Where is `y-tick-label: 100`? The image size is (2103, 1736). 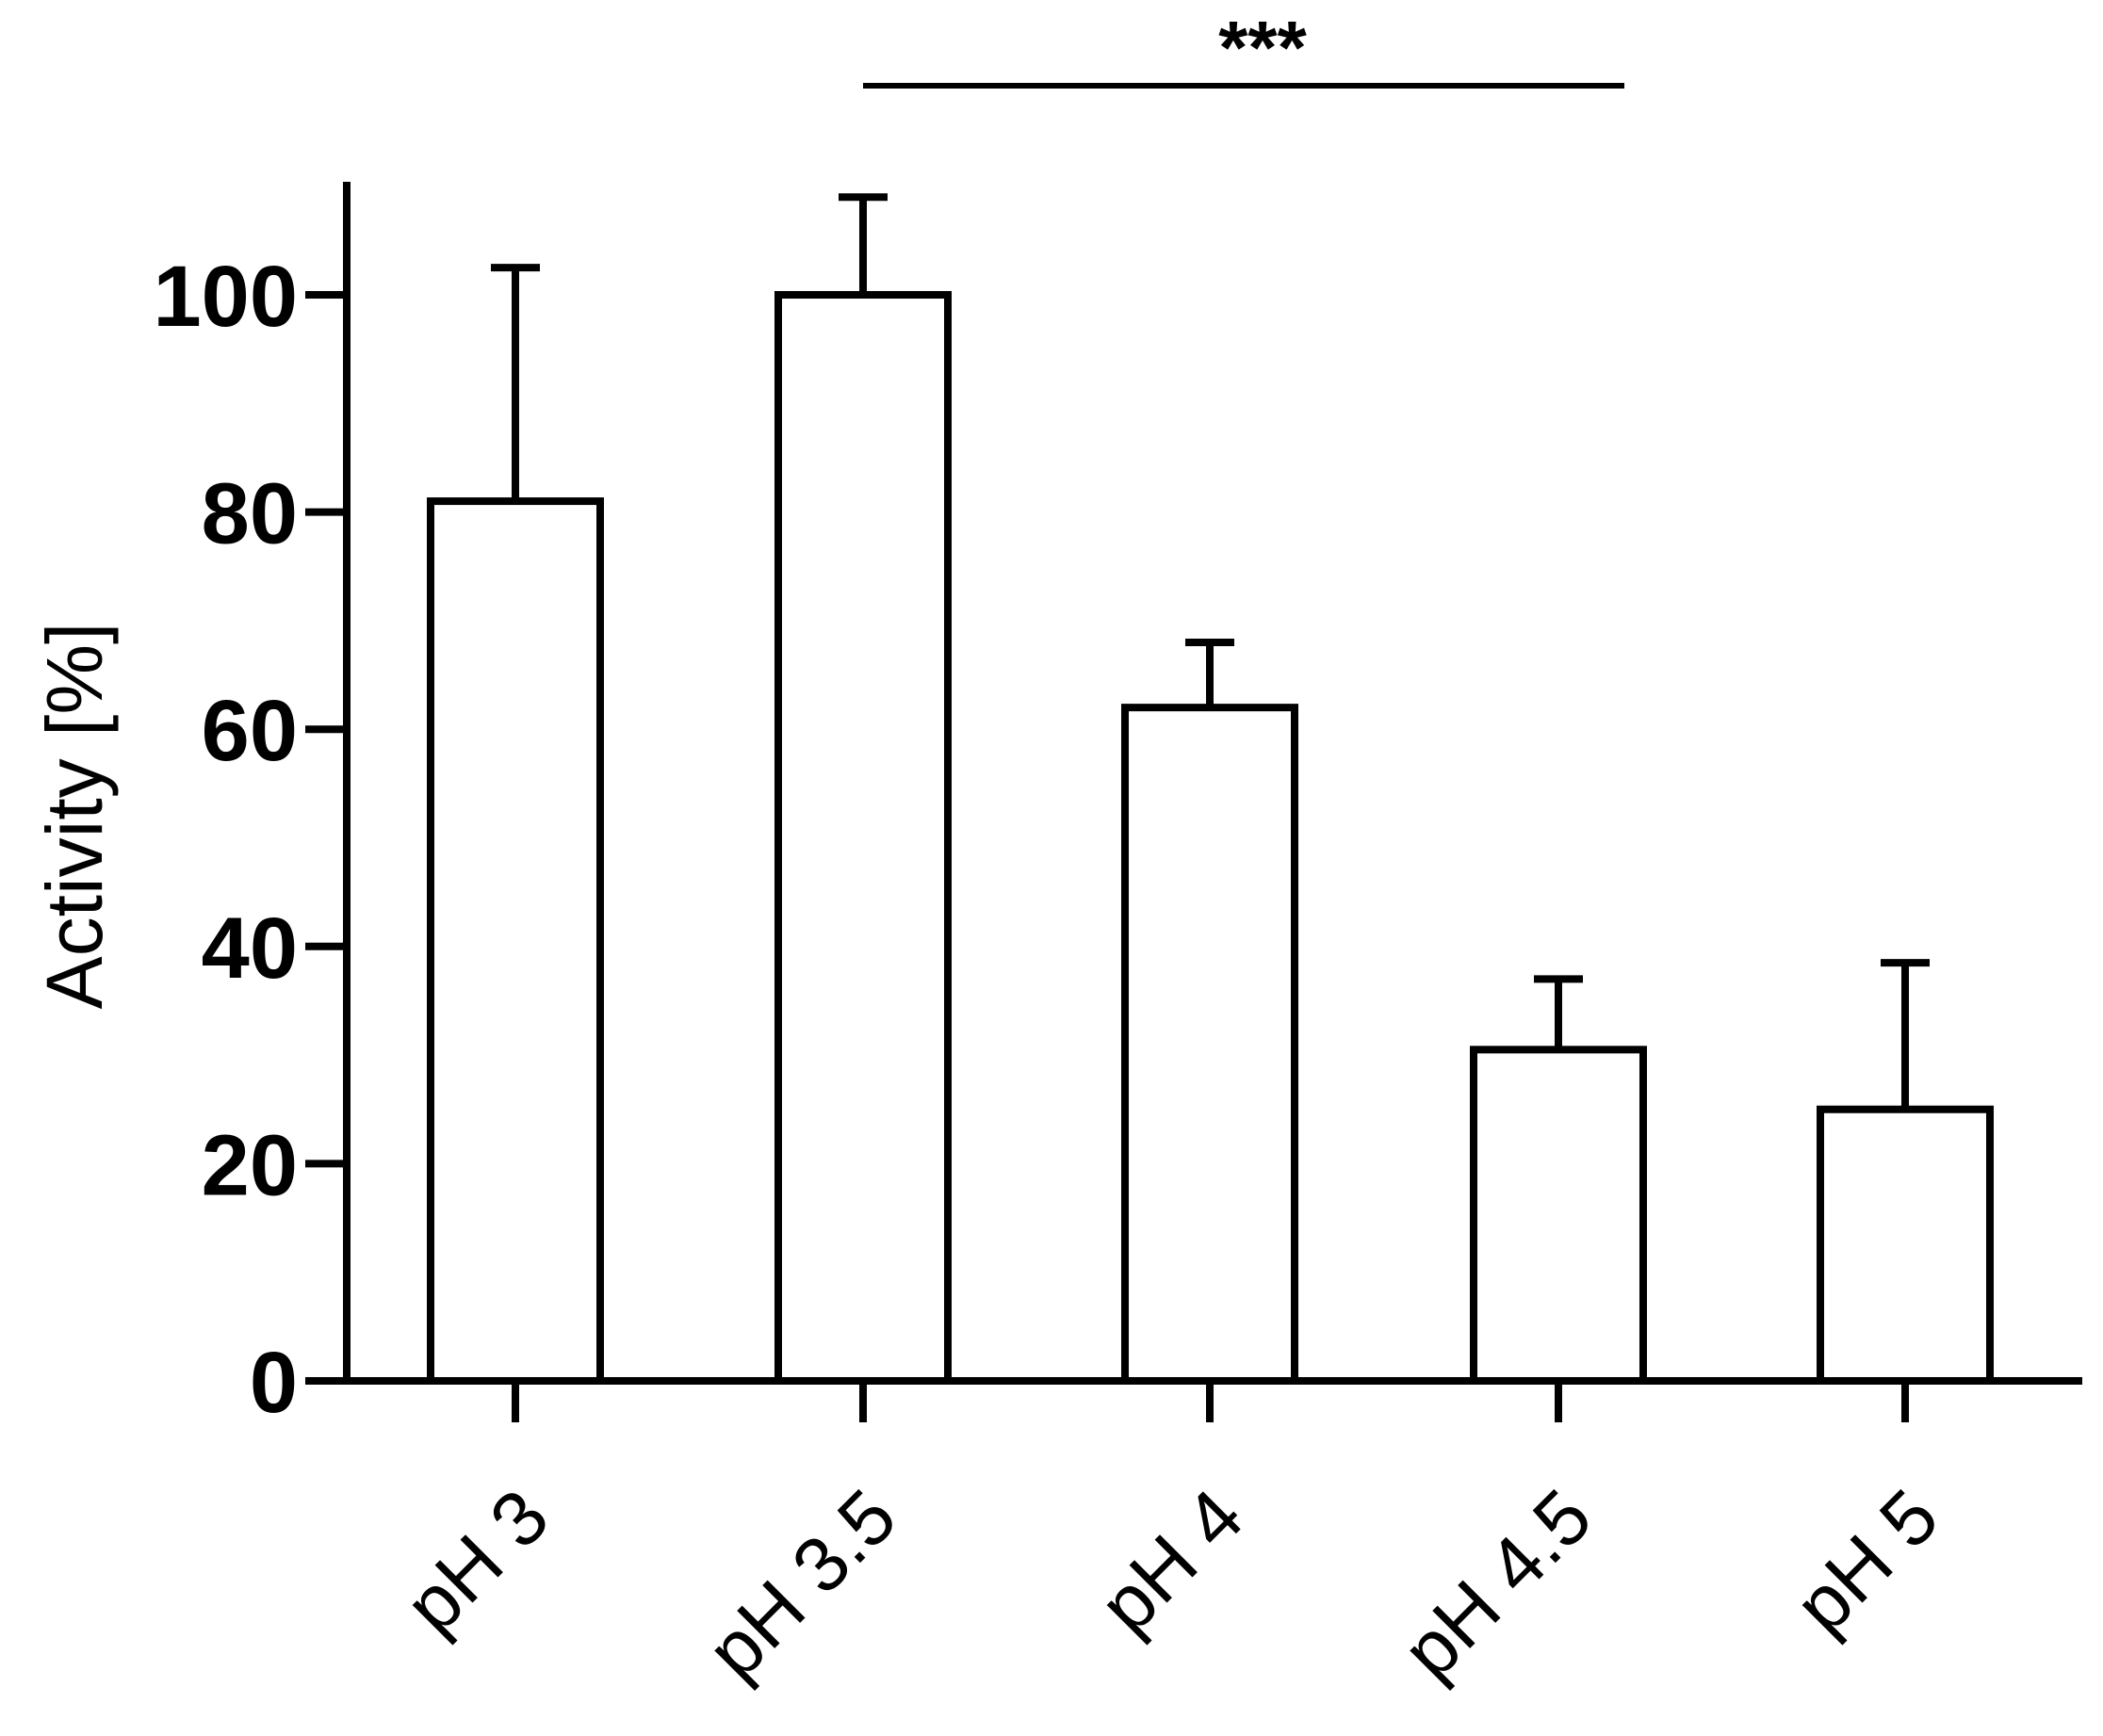 y-tick-label: 100 is located at coordinates (227, 297).